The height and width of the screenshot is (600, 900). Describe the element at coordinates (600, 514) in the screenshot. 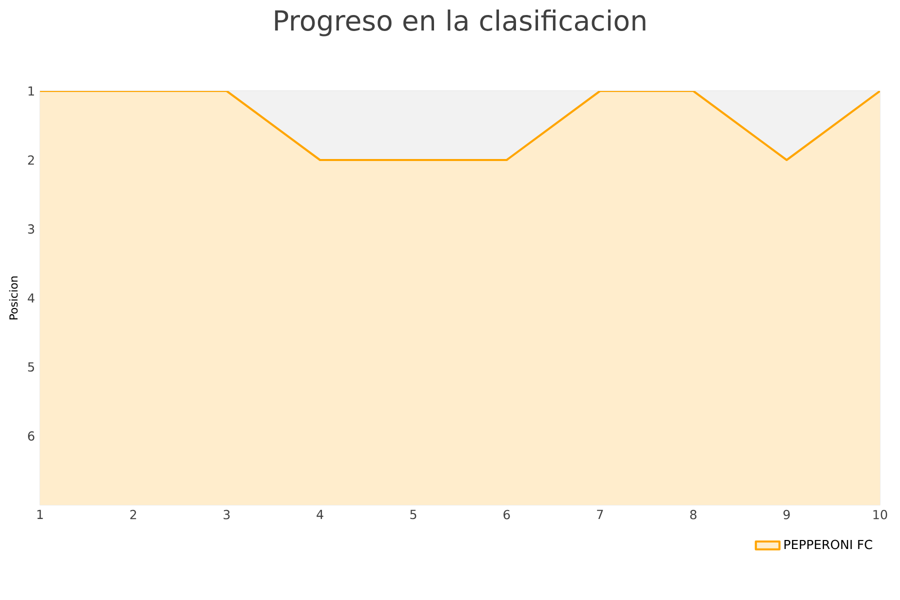

I see `x-tick-label: 7` at that location.